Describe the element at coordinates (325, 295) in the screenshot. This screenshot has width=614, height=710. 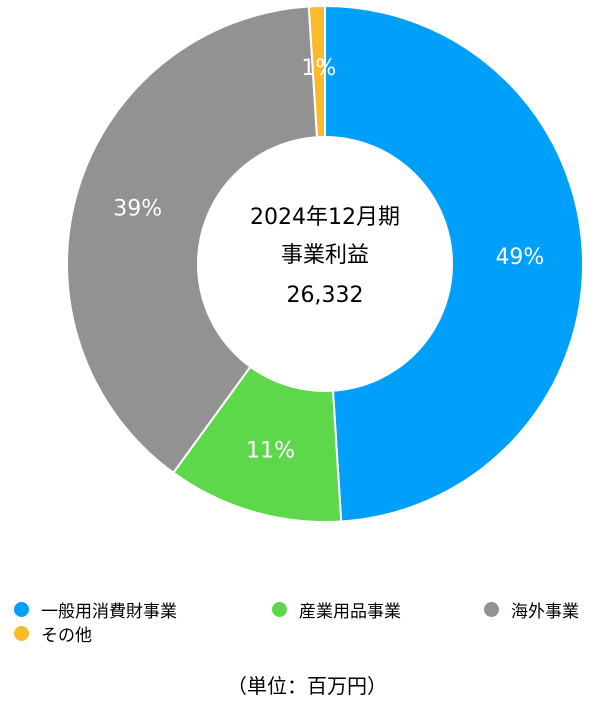
I see `center-total: 26,332` at that location.